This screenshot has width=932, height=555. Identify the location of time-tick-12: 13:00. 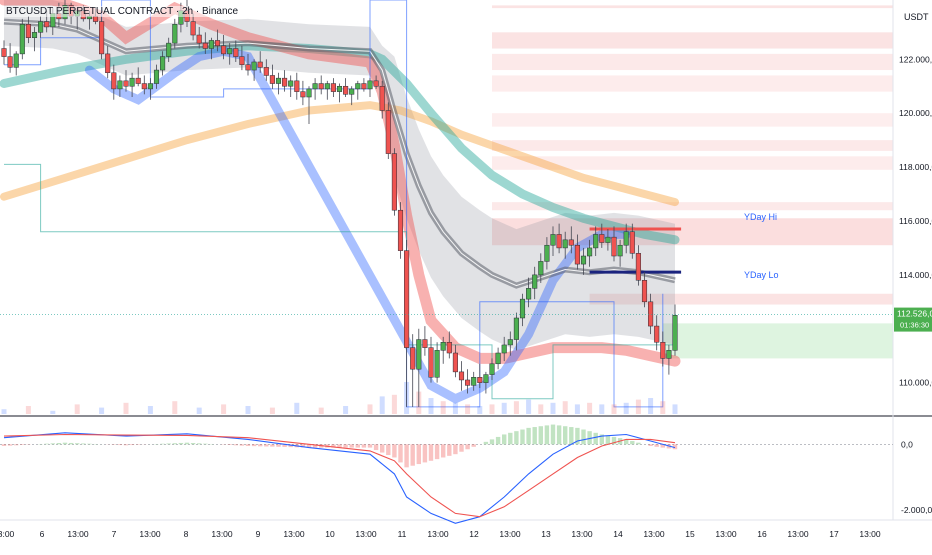
(438, 534).